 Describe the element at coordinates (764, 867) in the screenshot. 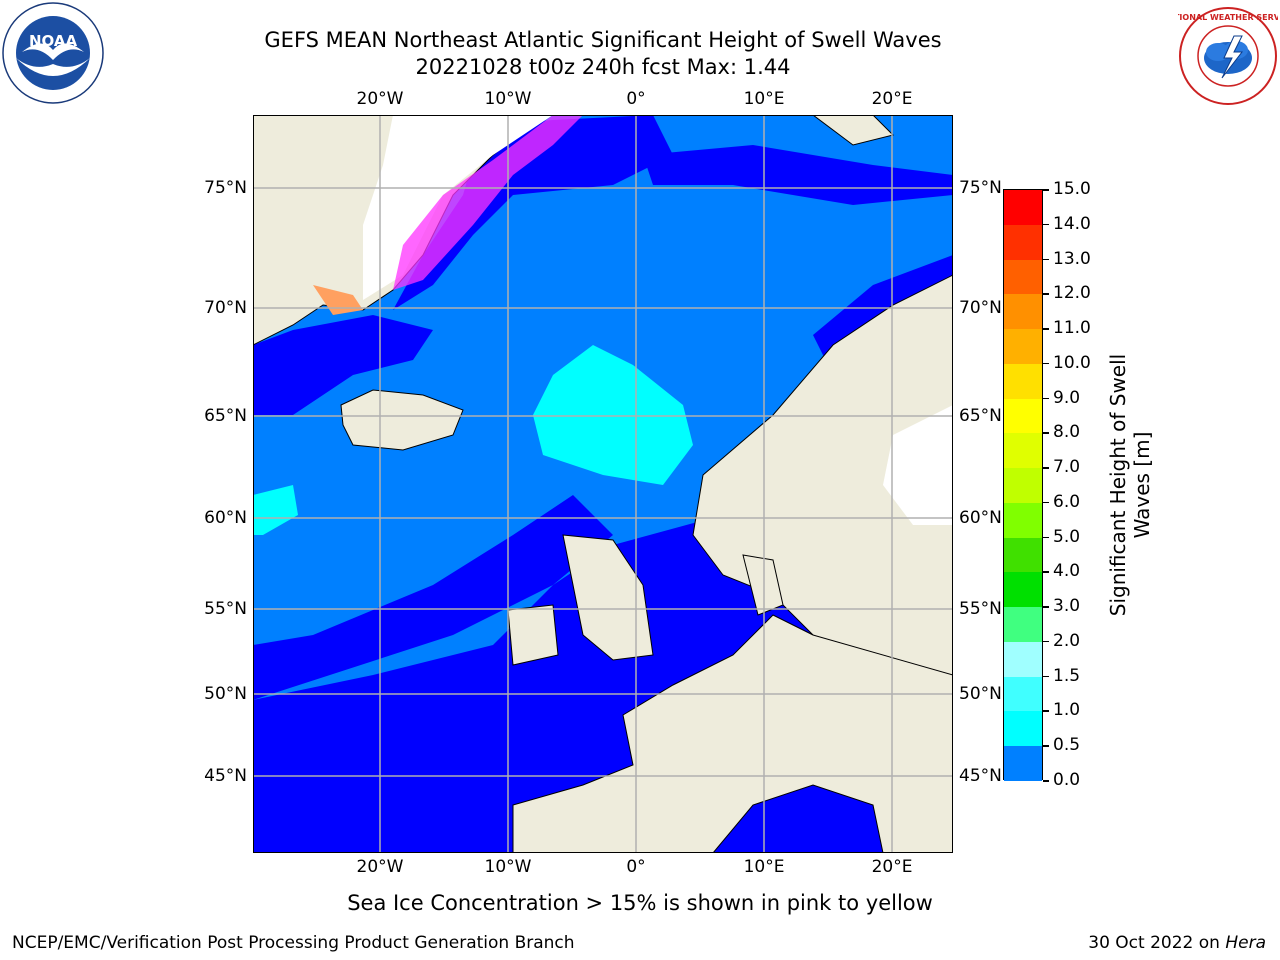

I see `lon-tick-bottom-3: 10°E` at that location.